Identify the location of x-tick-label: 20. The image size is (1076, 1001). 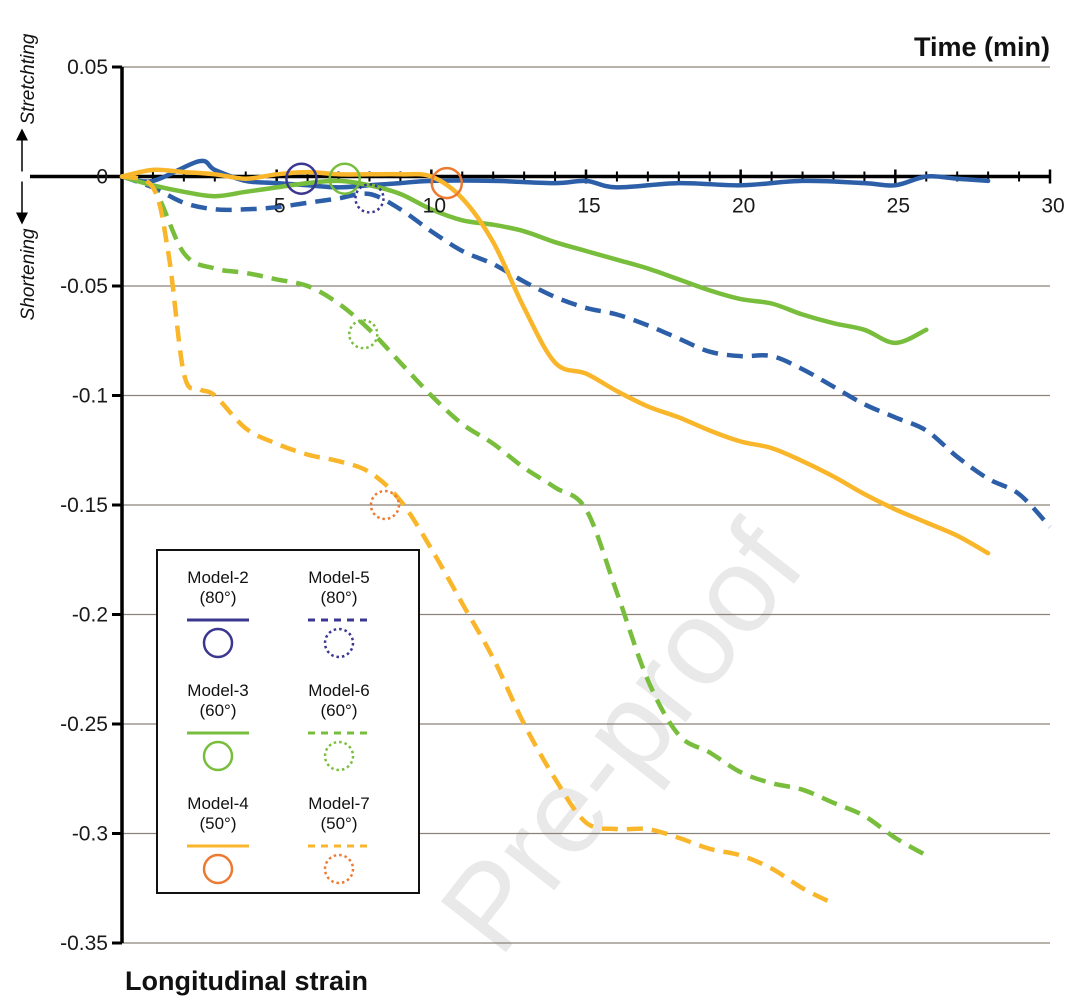
(743, 206).